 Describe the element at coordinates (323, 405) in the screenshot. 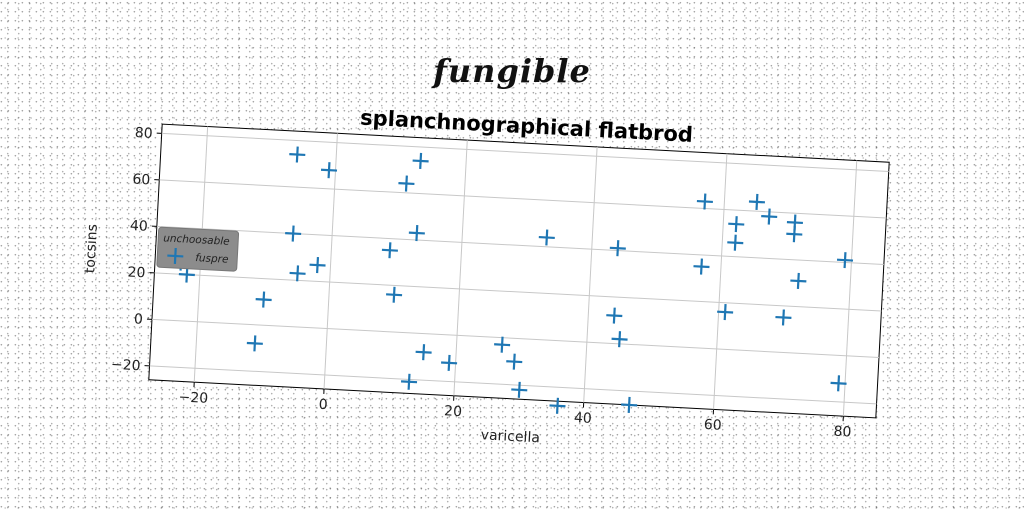

I see `x-tick-label: 0` at that location.